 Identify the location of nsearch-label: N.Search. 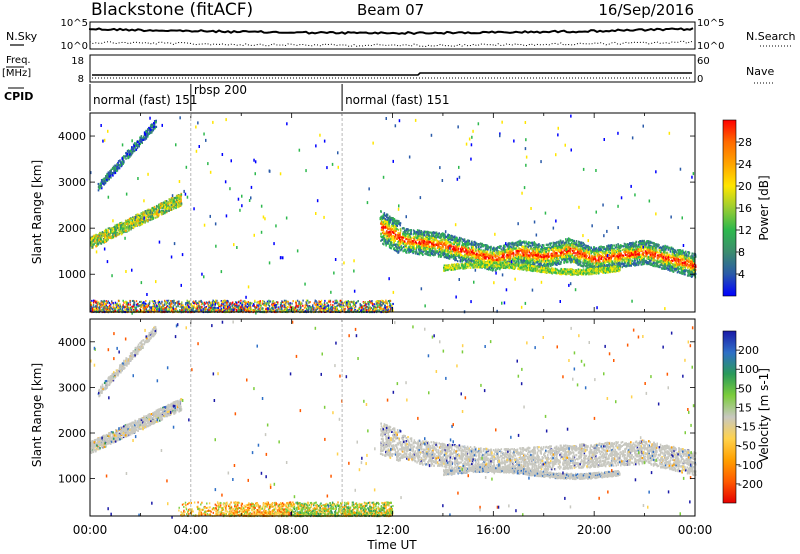
(771, 36).